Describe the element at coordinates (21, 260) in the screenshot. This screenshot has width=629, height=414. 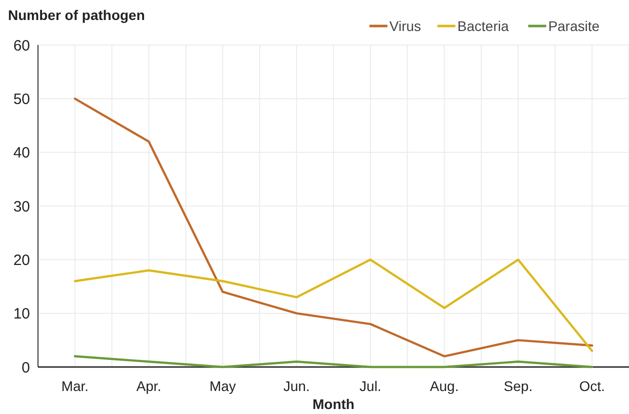
I see `y-tick-label: 20` at that location.